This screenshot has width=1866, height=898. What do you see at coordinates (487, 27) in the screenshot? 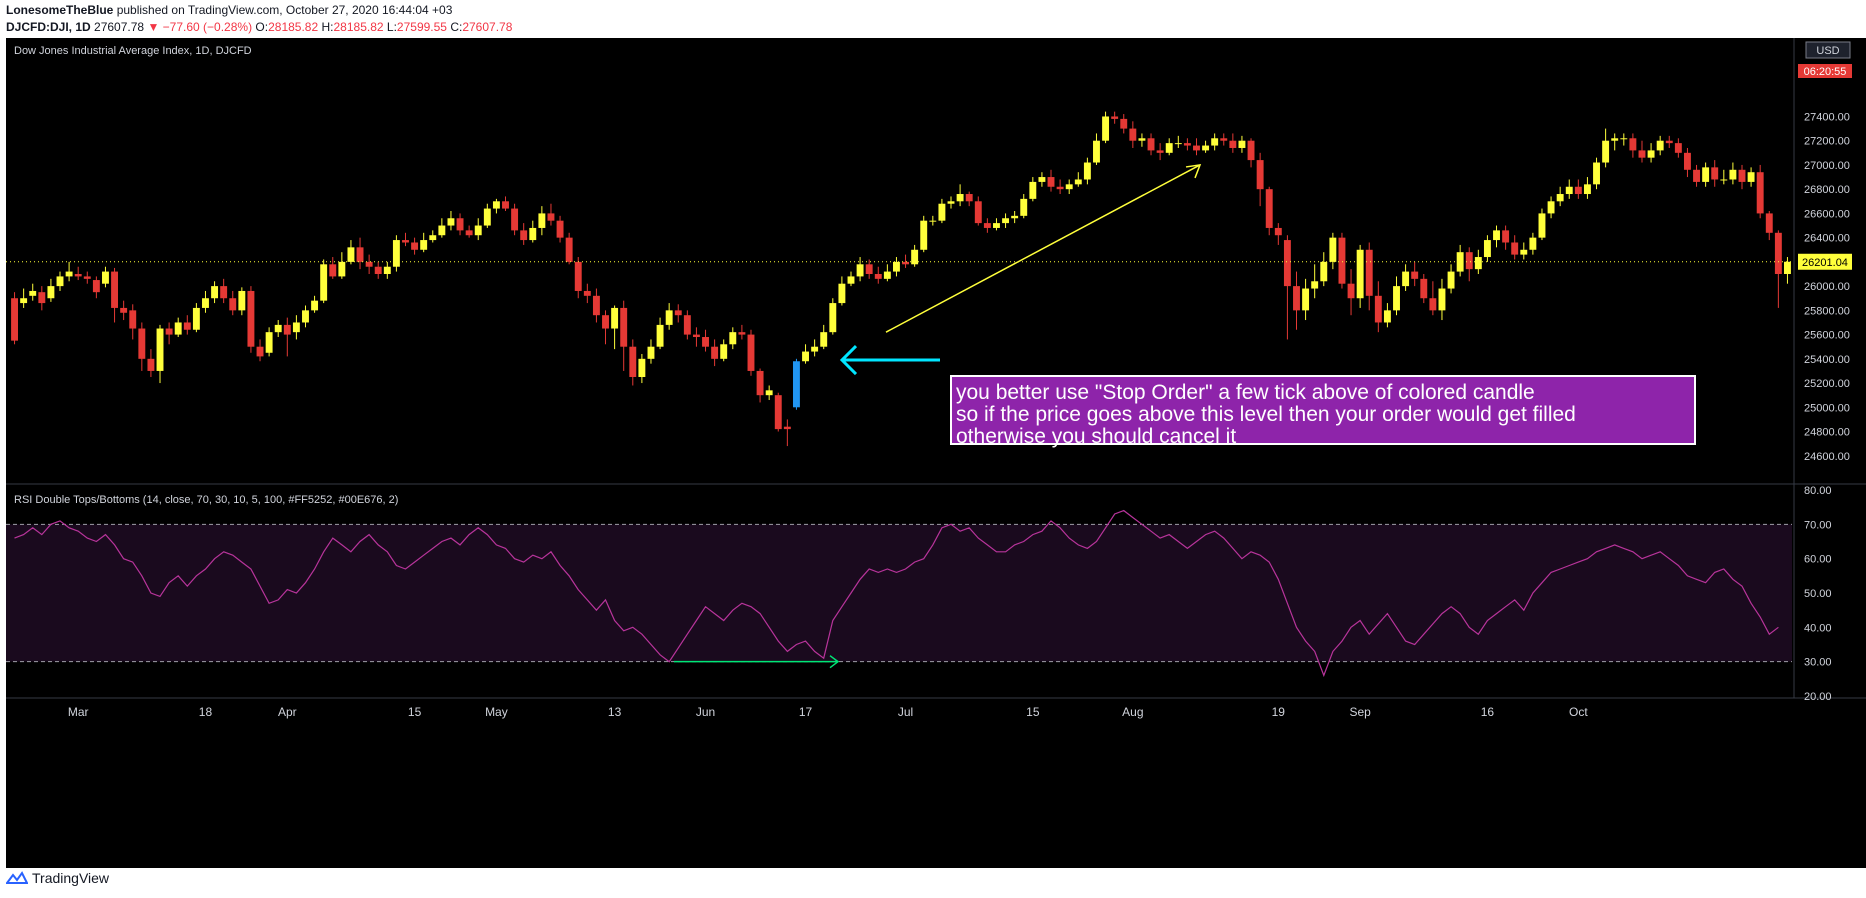
I see `close-value: 27607.78` at bounding box center [487, 27].